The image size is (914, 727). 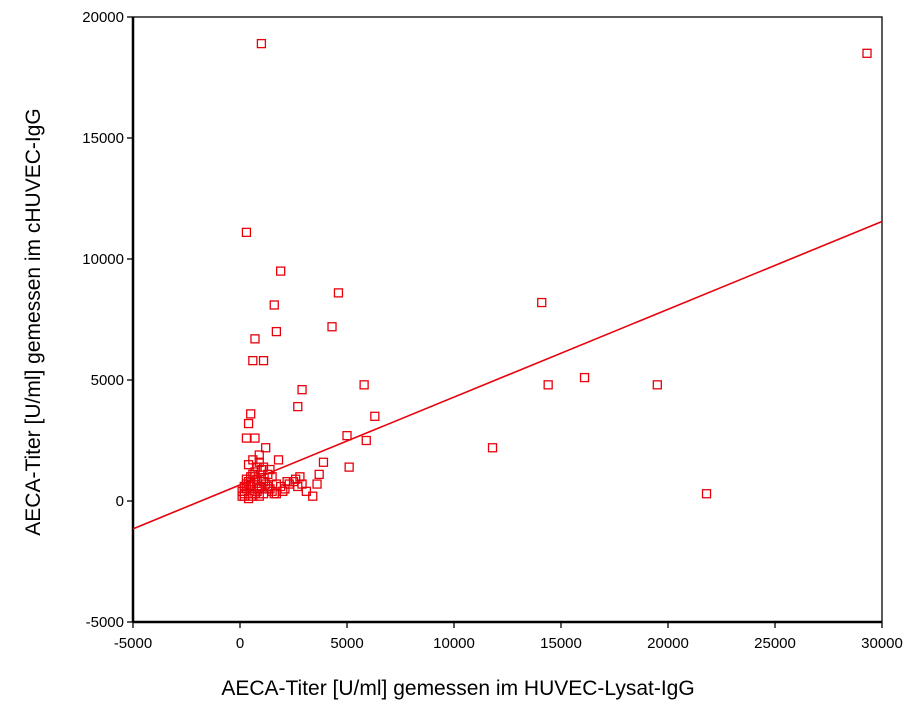 I want to click on y-axis: -5000 0 5000 10000 15000 20000, so click(x=107, y=320).